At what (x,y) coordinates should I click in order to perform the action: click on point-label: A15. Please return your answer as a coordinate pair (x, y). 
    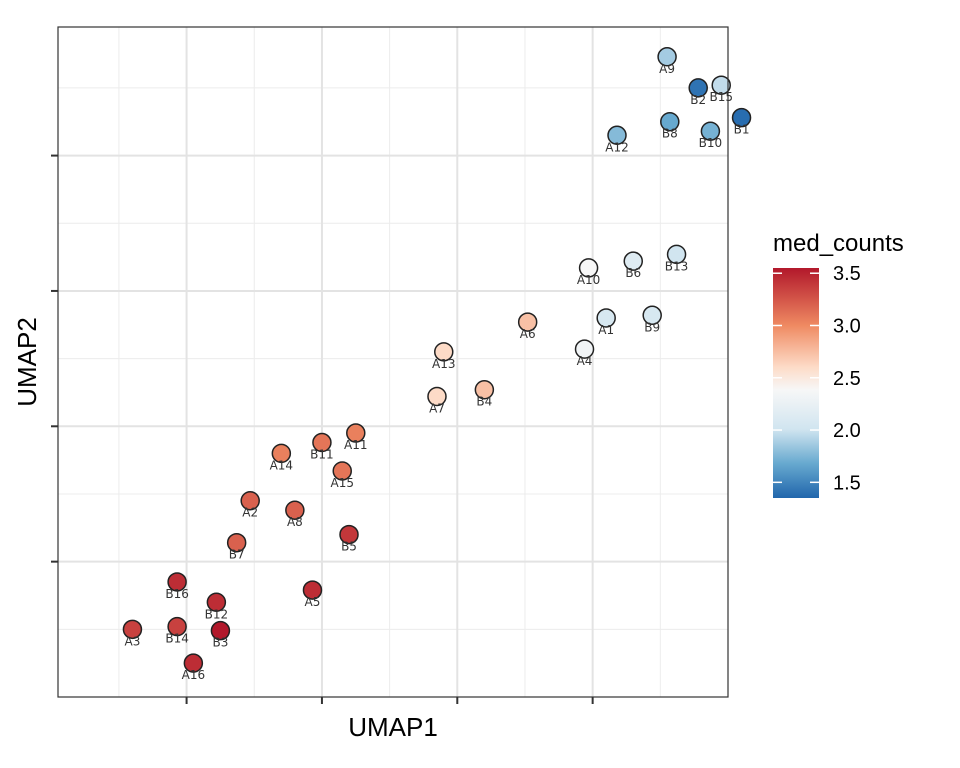
    Looking at the image, I should click on (342, 483).